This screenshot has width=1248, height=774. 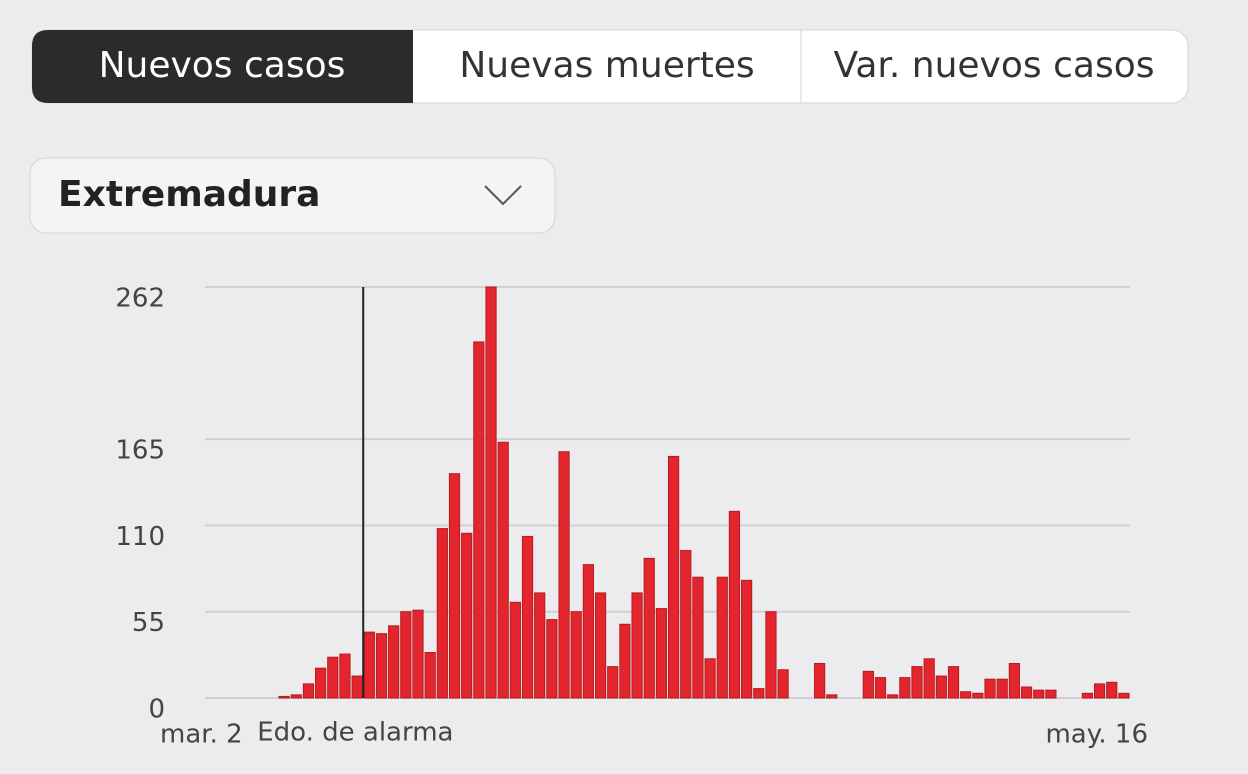 I want to click on tab-active-bg, so click(x=222, y=66).